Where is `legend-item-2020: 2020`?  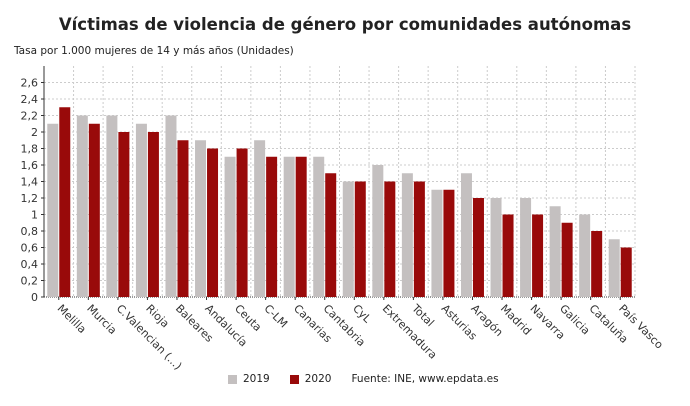 legend-item-2020: 2020 is located at coordinates (310, 379).